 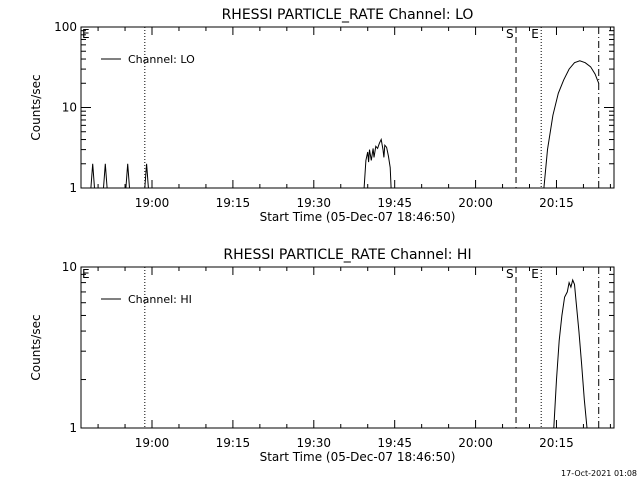 What do you see at coordinates (599, 473) in the screenshot?
I see `footer-timestamp: 17-Oct-2021 01:08` at bounding box center [599, 473].